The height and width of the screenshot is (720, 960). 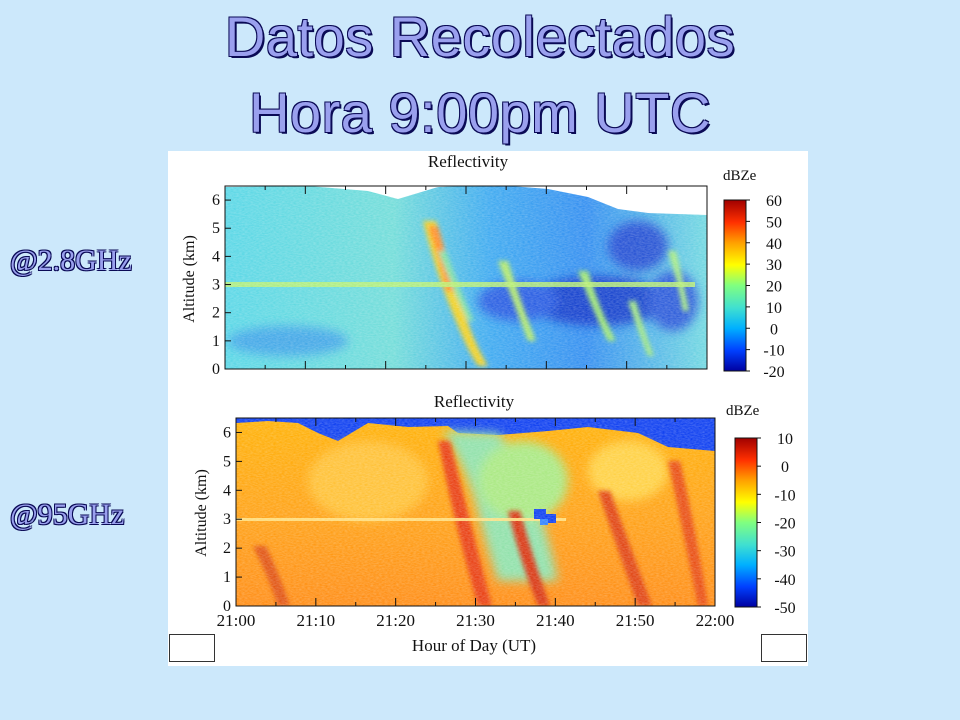 I want to click on slide-title-line1: Datos Recolectados, so click(x=480, y=36).